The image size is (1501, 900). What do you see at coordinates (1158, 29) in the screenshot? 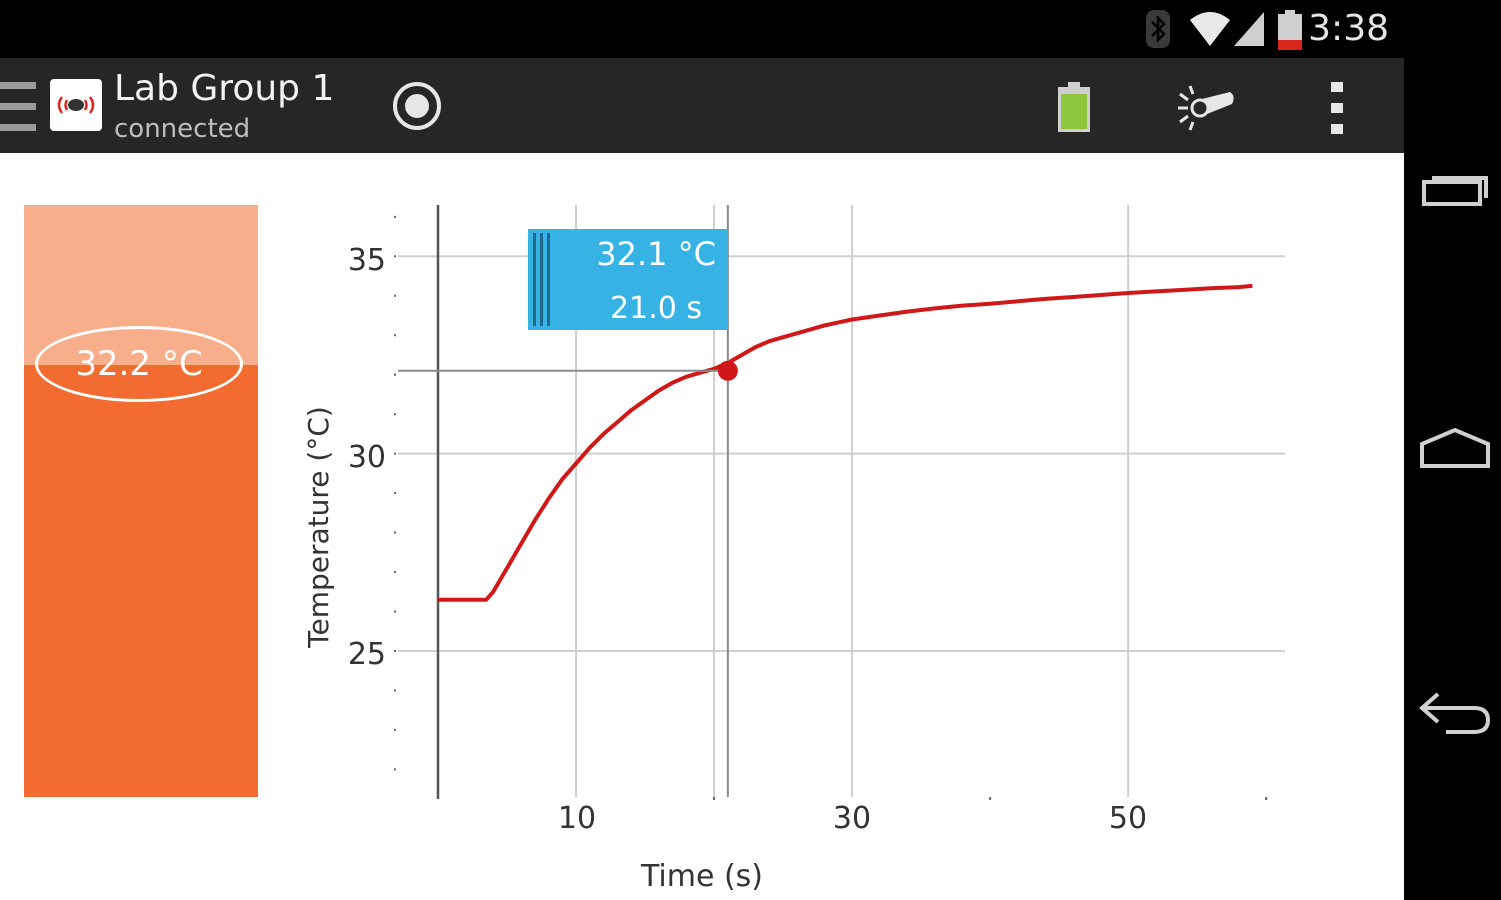
I see `bluetooth-icon` at bounding box center [1158, 29].